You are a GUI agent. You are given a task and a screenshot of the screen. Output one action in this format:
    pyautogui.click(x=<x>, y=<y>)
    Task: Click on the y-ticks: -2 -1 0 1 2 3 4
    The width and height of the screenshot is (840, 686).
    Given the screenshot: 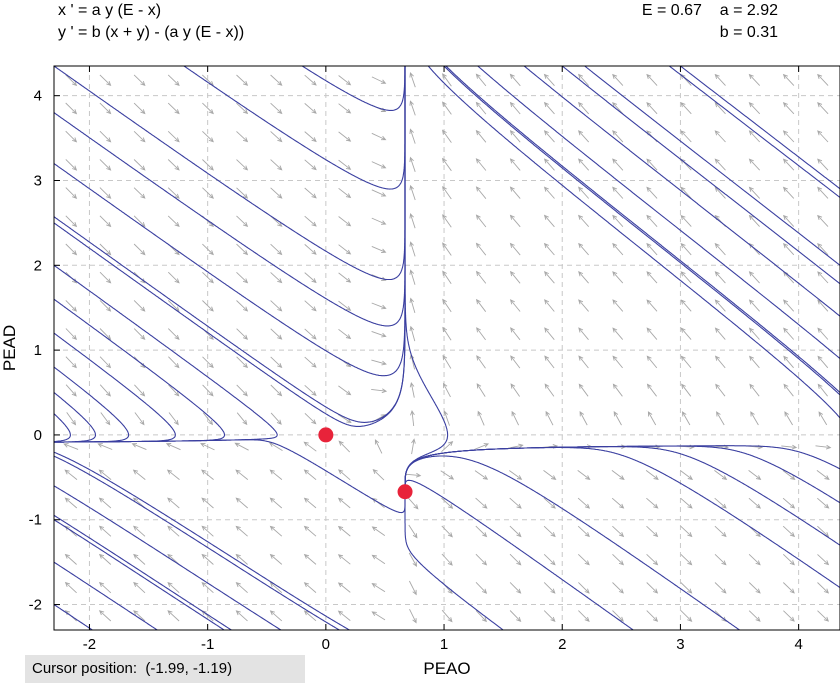 What is the action you would take?
    pyautogui.click(x=44, y=351)
    